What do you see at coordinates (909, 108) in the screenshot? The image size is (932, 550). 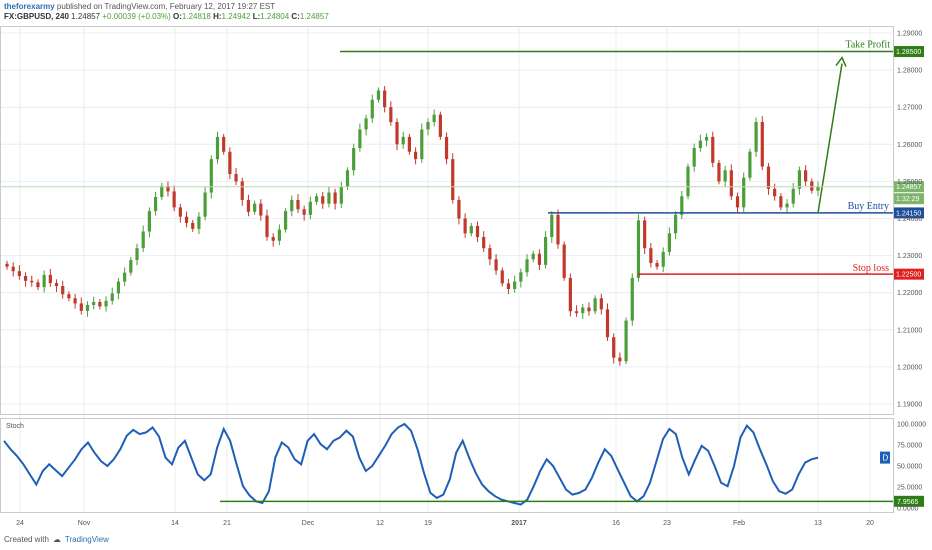 I see `y-tick-label: 1.27000` at bounding box center [909, 108].